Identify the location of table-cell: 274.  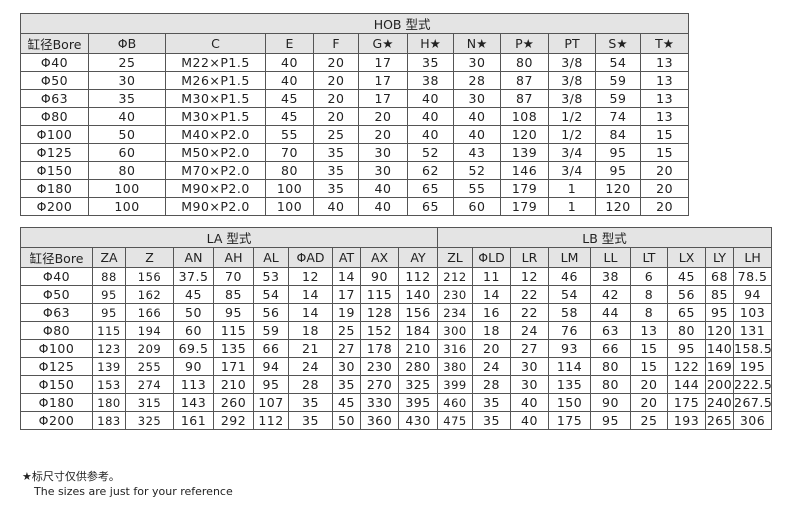
(149, 384).